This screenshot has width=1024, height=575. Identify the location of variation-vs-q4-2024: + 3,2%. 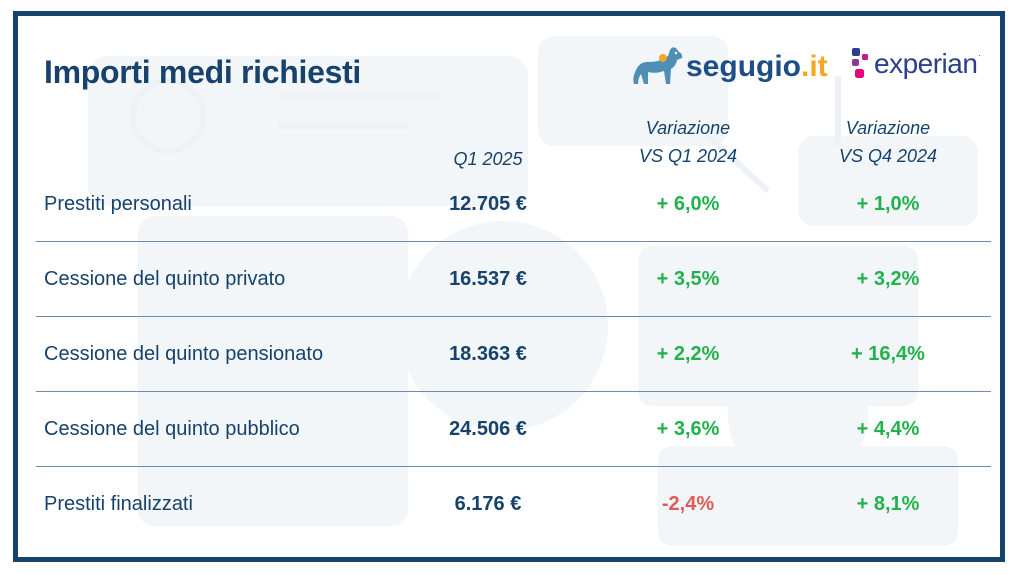
(888, 279).